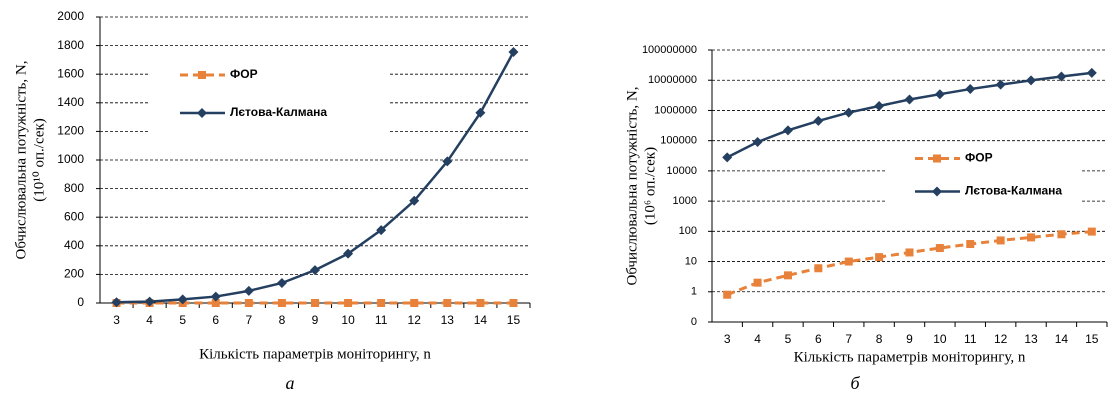 The width and height of the screenshot is (1110, 403). What do you see at coordinates (39, 159) in the screenshot?
I see `y-axis-title: (10¹⁰ оп./сек)` at bounding box center [39, 159].